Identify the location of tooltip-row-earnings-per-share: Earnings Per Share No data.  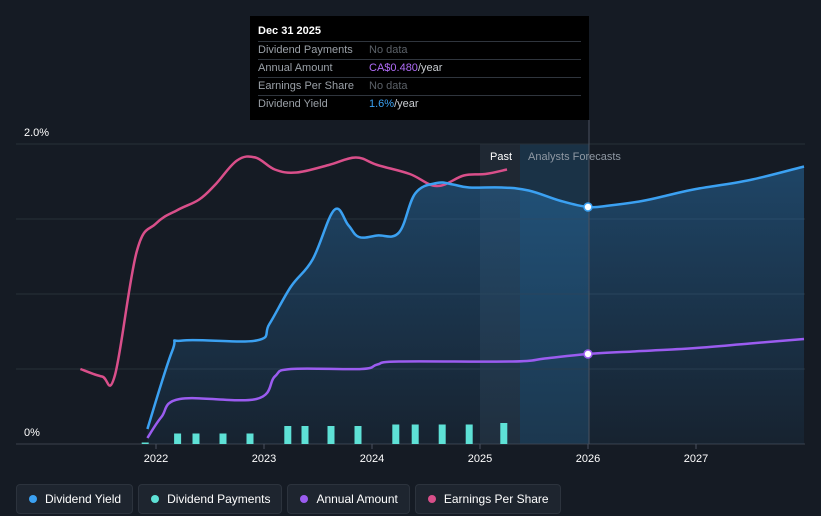
(419, 86).